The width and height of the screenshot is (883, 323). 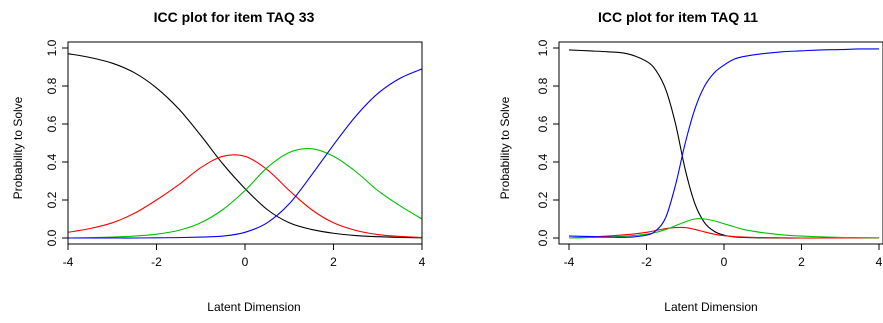 I want to click on chart-title: ICC plot for item TAQ 33, so click(x=234, y=17).